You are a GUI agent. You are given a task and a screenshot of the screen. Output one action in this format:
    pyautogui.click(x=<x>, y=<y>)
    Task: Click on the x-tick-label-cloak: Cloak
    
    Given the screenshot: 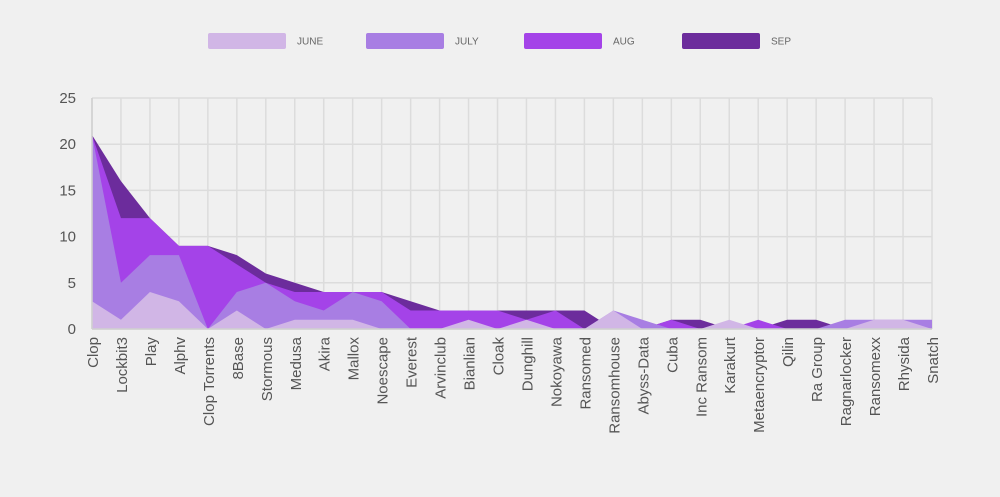 What is the action you would take?
    pyautogui.click(x=499, y=356)
    